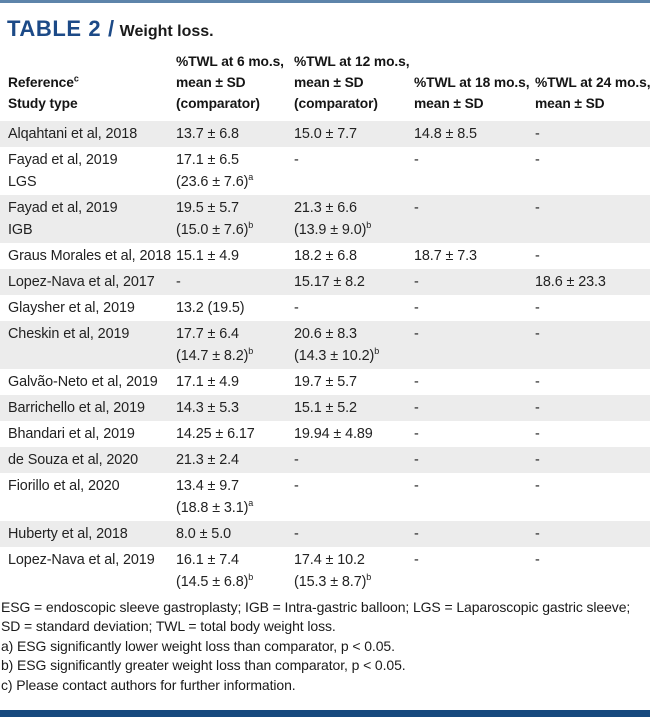  What do you see at coordinates (235, 345) in the screenshot?
I see `value-cell: 17.7 ± 6.4 (14.7 ± 8.2)b` at bounding box center [235, 345].